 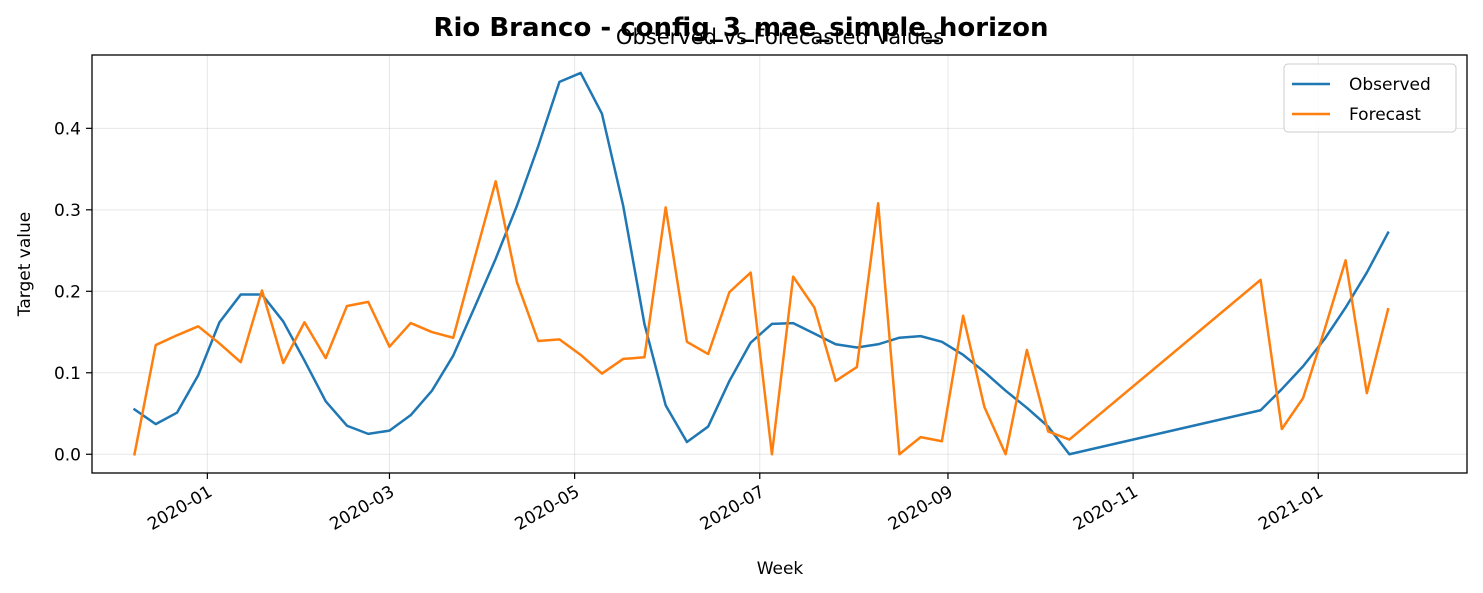 What do you see at coordinates (548, 508) in the screenshot?
I see `x-tick-label: 2020-05` at bounding box center [548, 508].